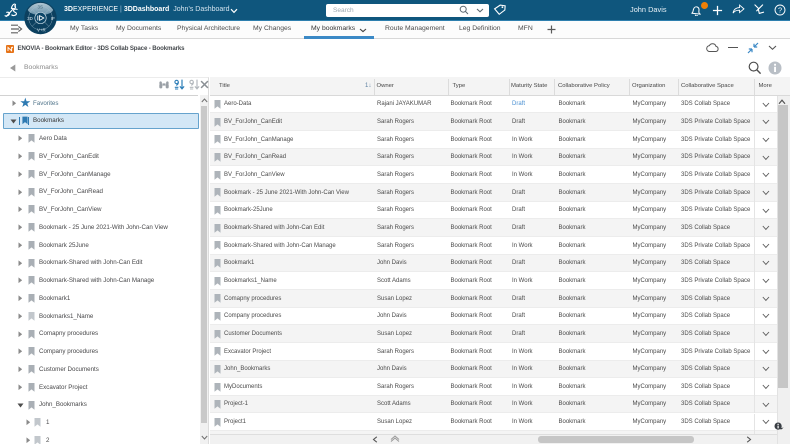 This screenshot has height=444, width=790. Describe the element at coordinates (41, 29) in the screenshot. I see `svg-text: V+R` at that location.